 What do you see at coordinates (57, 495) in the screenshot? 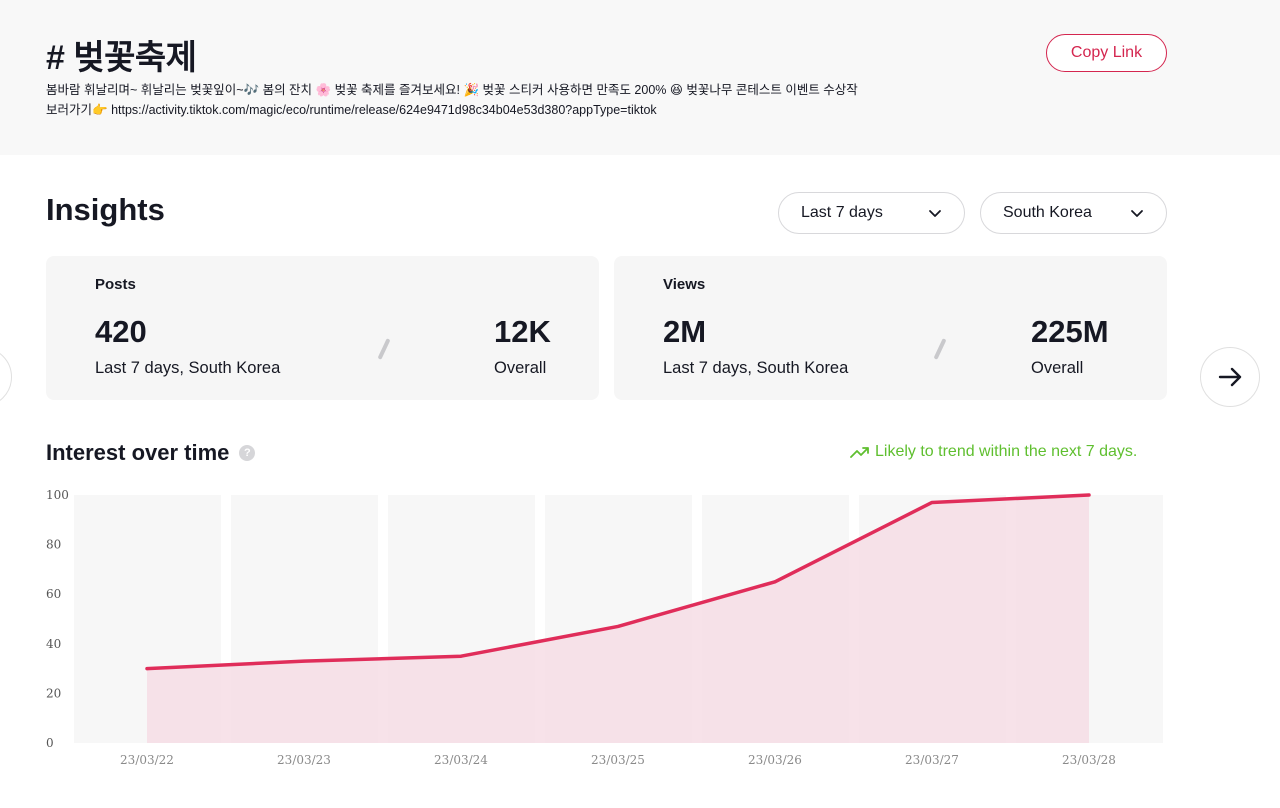
I see `chart-y-tick-label: 100` at bounding box center [57, 495].